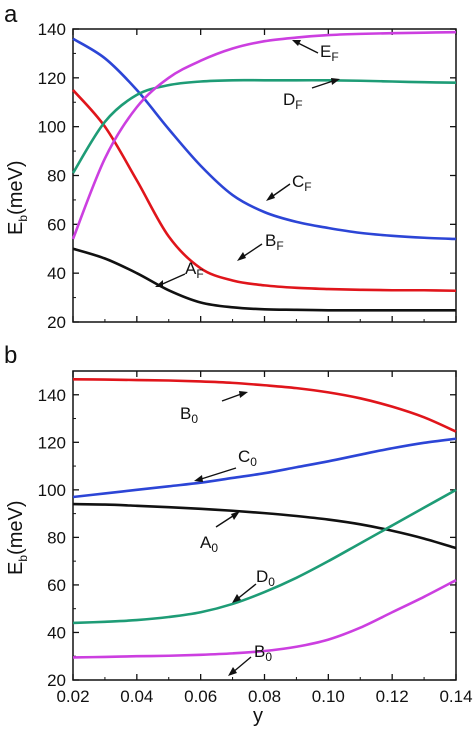 This screenshot has width=474, height=731. I want to click on panel-b-y-tick-label: 80, so click(56, 537).